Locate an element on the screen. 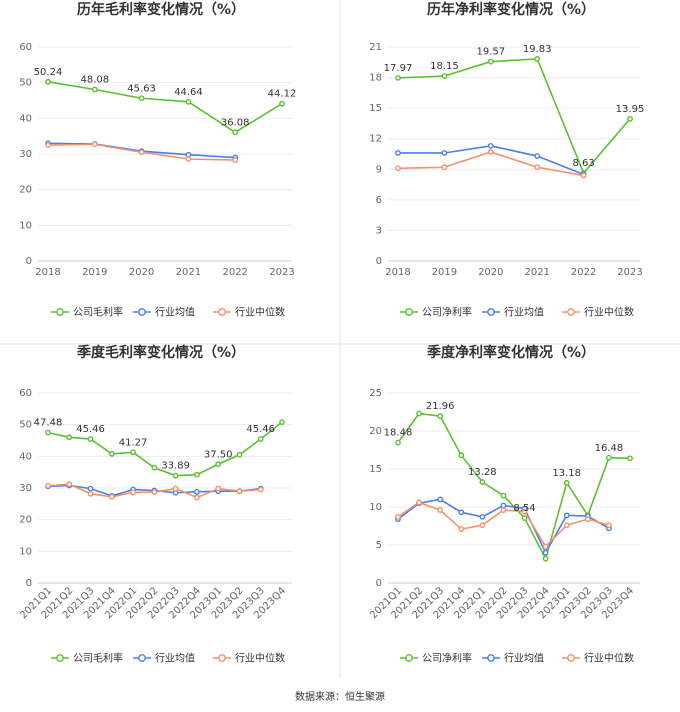 The width and height of the screenshot is (680, 712). data-label: 18.15 is located at coordinates (444, 66).